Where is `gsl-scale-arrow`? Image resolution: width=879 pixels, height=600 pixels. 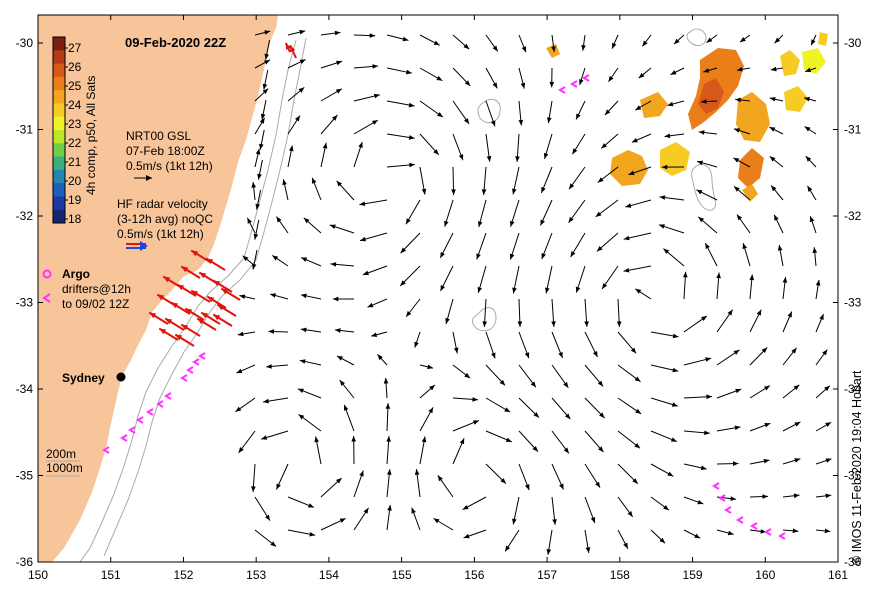
gsl-scale-arrow is located at coordinates (143, 178).